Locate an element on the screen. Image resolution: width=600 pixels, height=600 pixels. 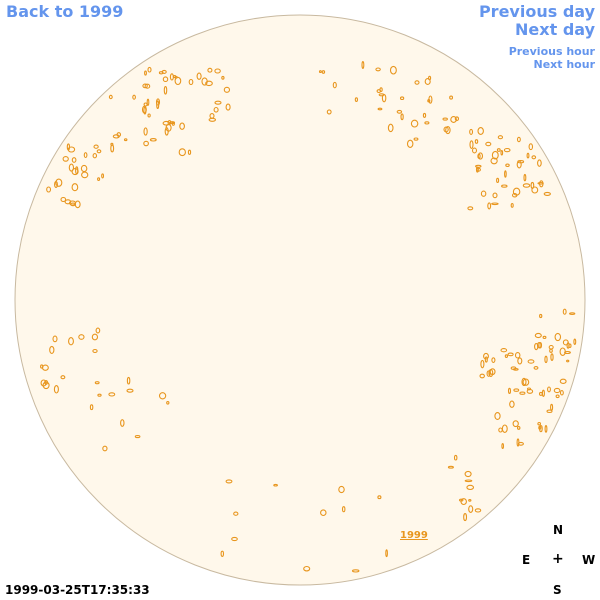
compass-west: W is located at coordinates (589, 560).